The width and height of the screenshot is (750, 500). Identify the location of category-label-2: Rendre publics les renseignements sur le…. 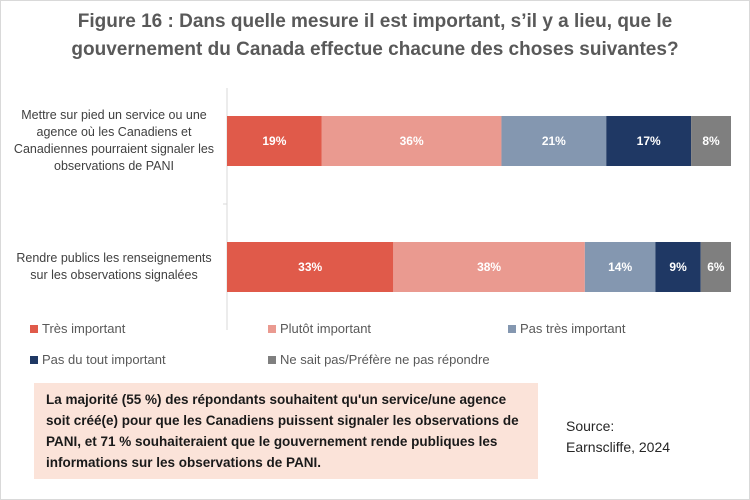
(114, 266).